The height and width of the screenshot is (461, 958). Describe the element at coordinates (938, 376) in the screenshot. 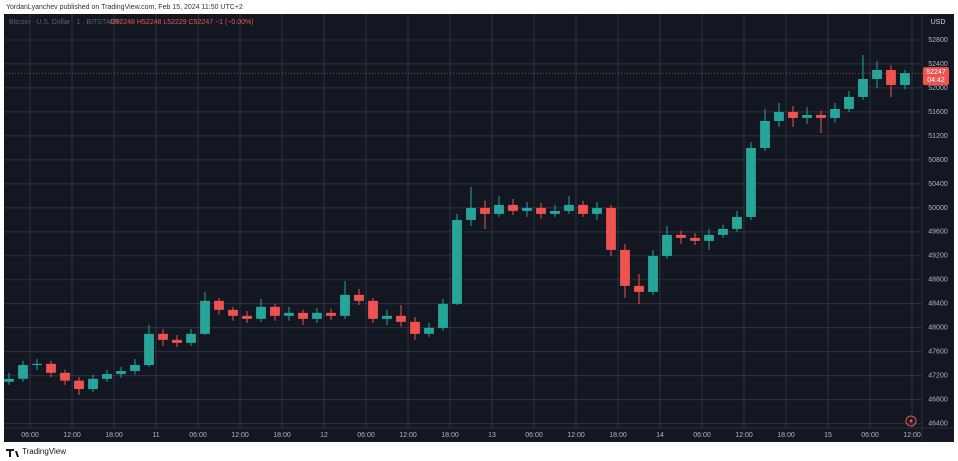

I see `y-tick-label: 47200` at that location.